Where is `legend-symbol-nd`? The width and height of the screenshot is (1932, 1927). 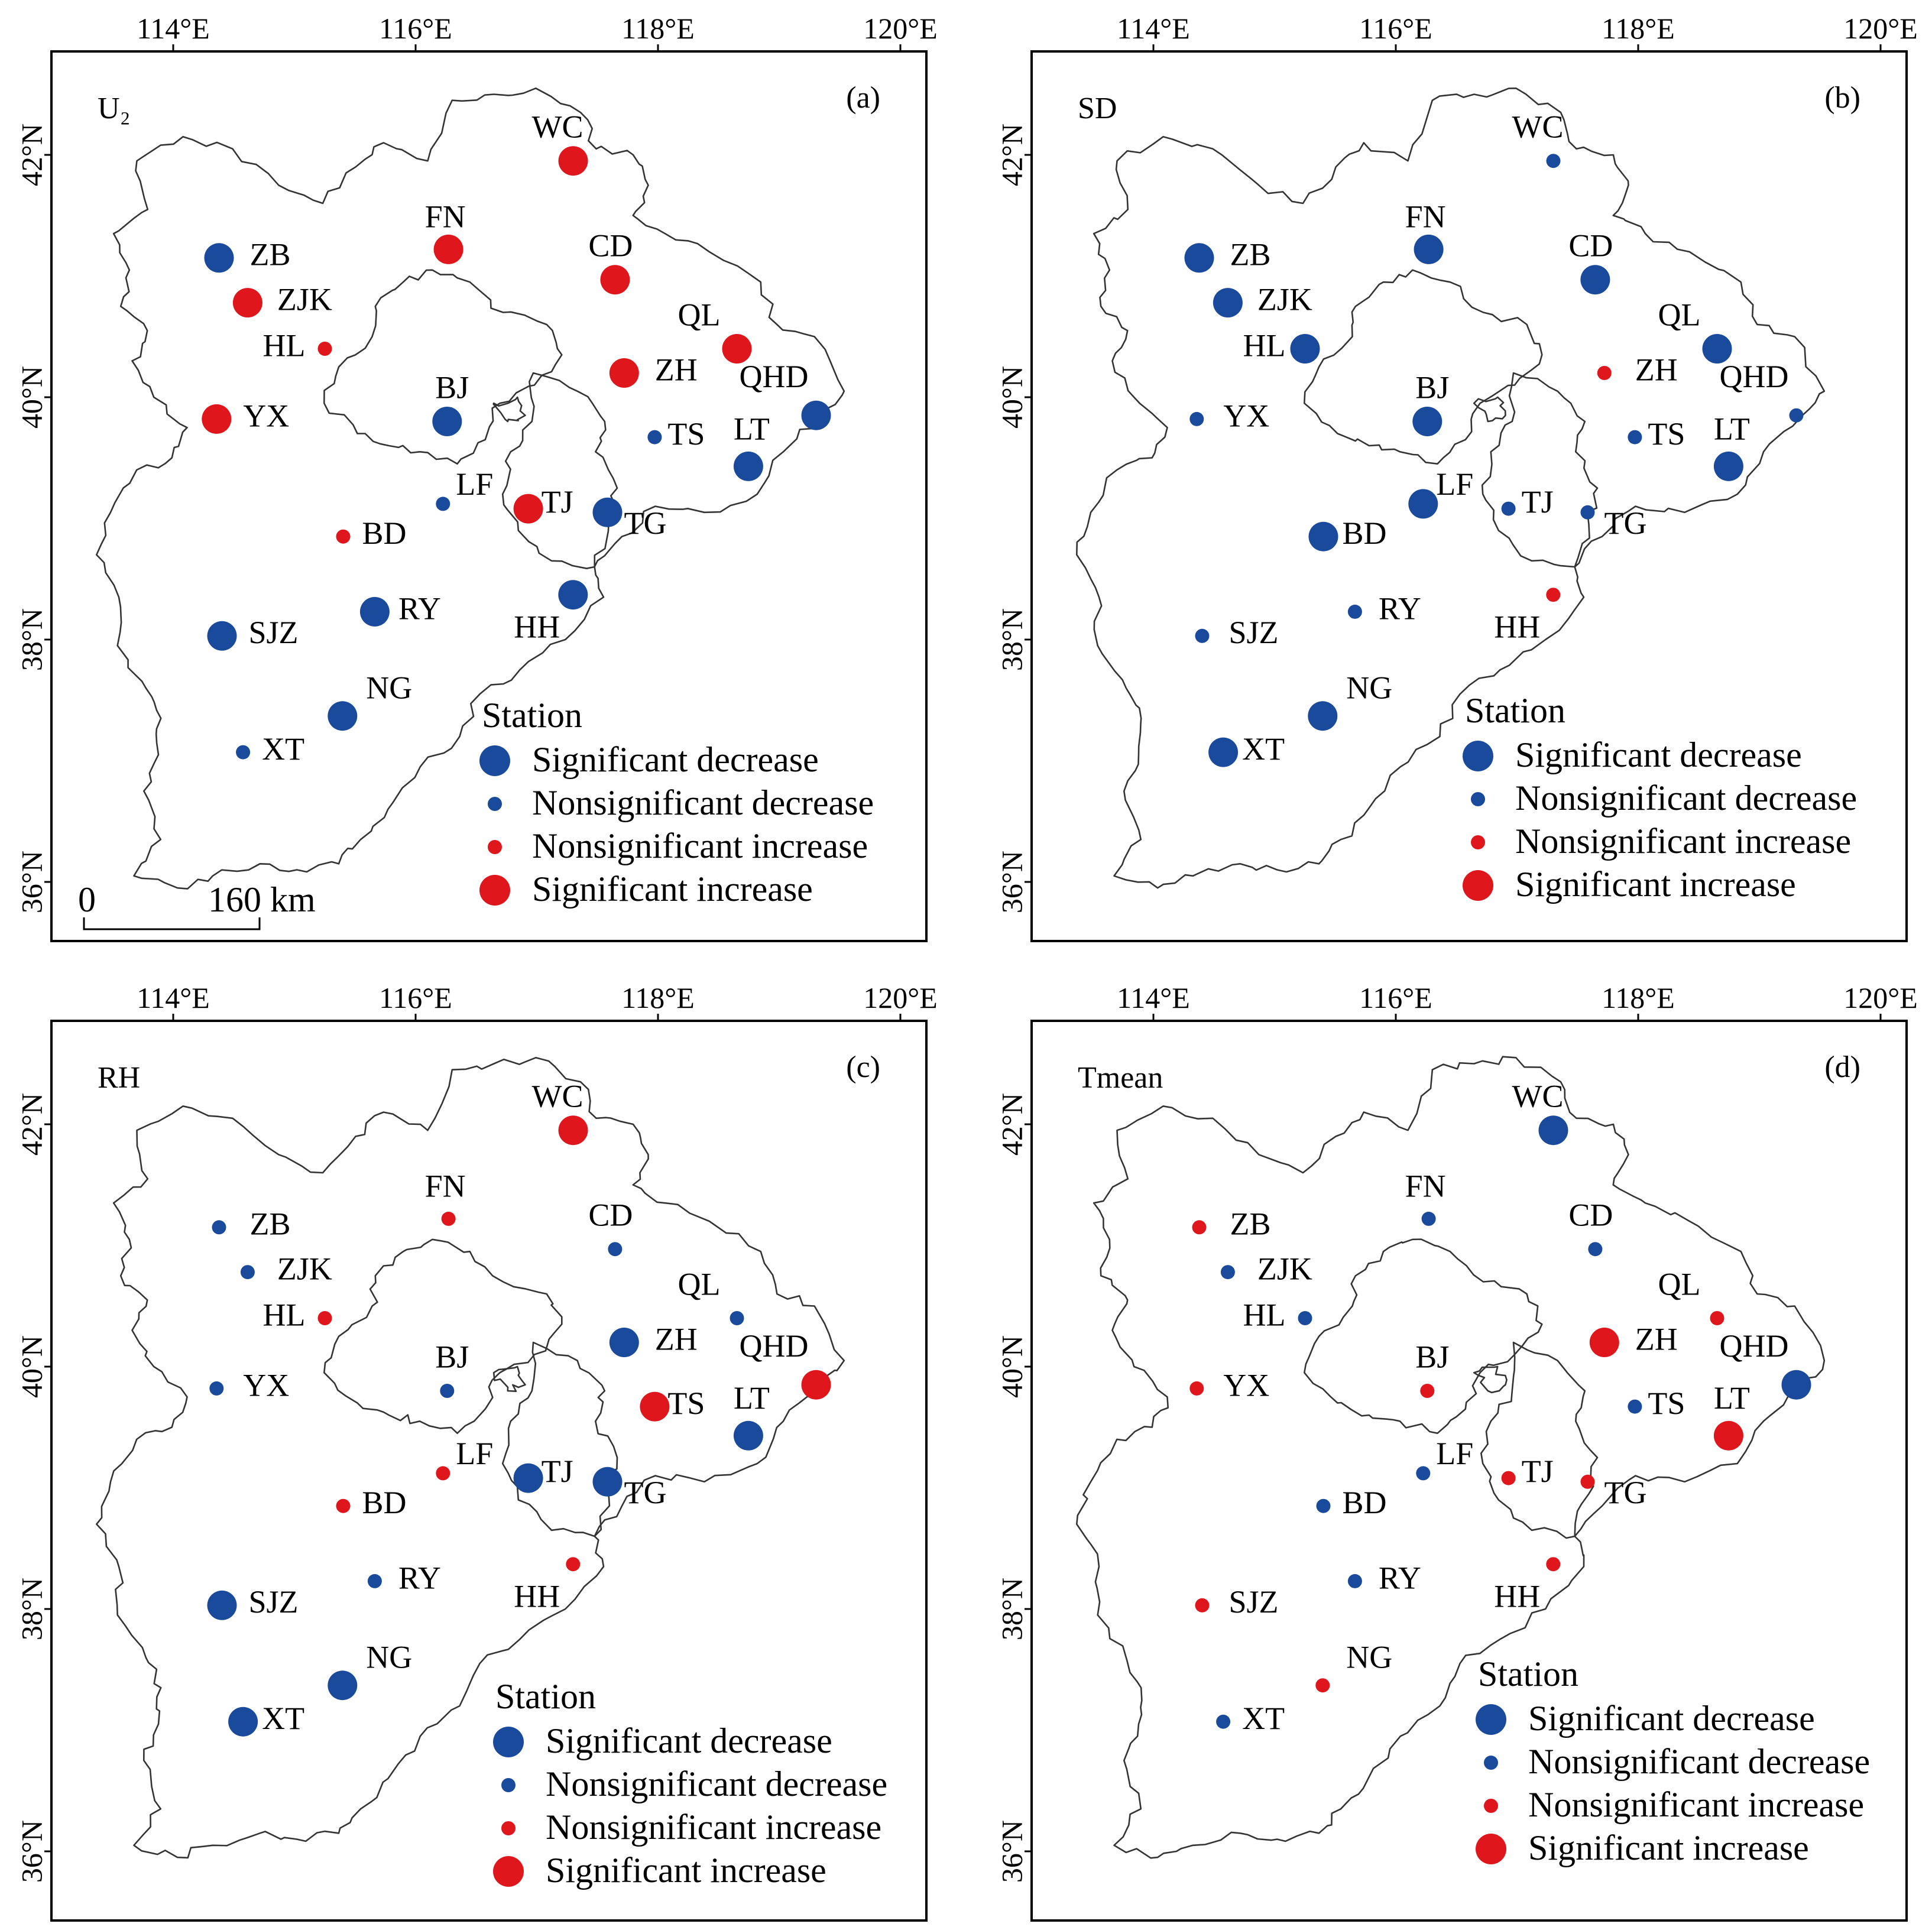 legend-symbol-nd is located at coordinates (1478, 799).